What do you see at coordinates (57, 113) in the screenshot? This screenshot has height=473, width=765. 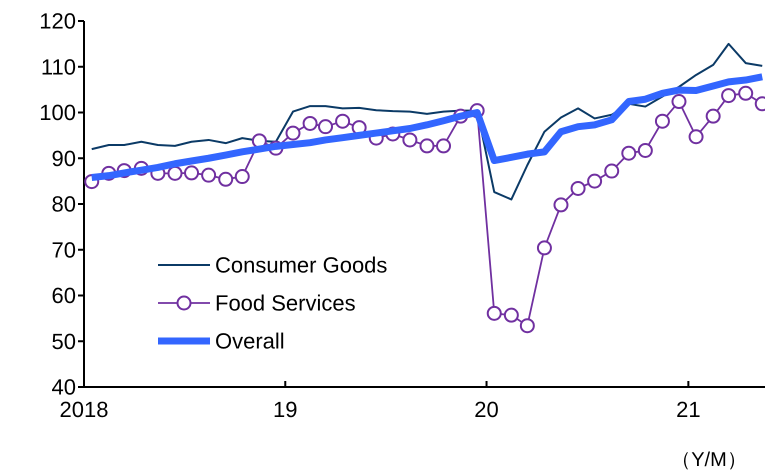 I see `y-tick-label: 100` at bounding box center [57, 113].